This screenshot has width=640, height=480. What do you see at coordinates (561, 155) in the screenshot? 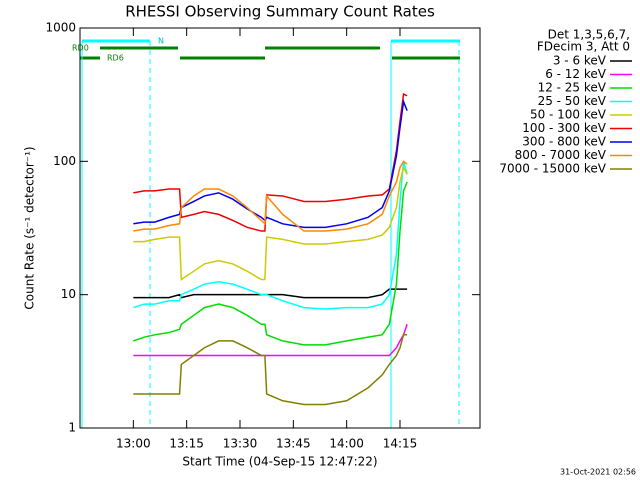
I see `legend-label: 800 - 7000 keV` at bounding box center [561, 155].